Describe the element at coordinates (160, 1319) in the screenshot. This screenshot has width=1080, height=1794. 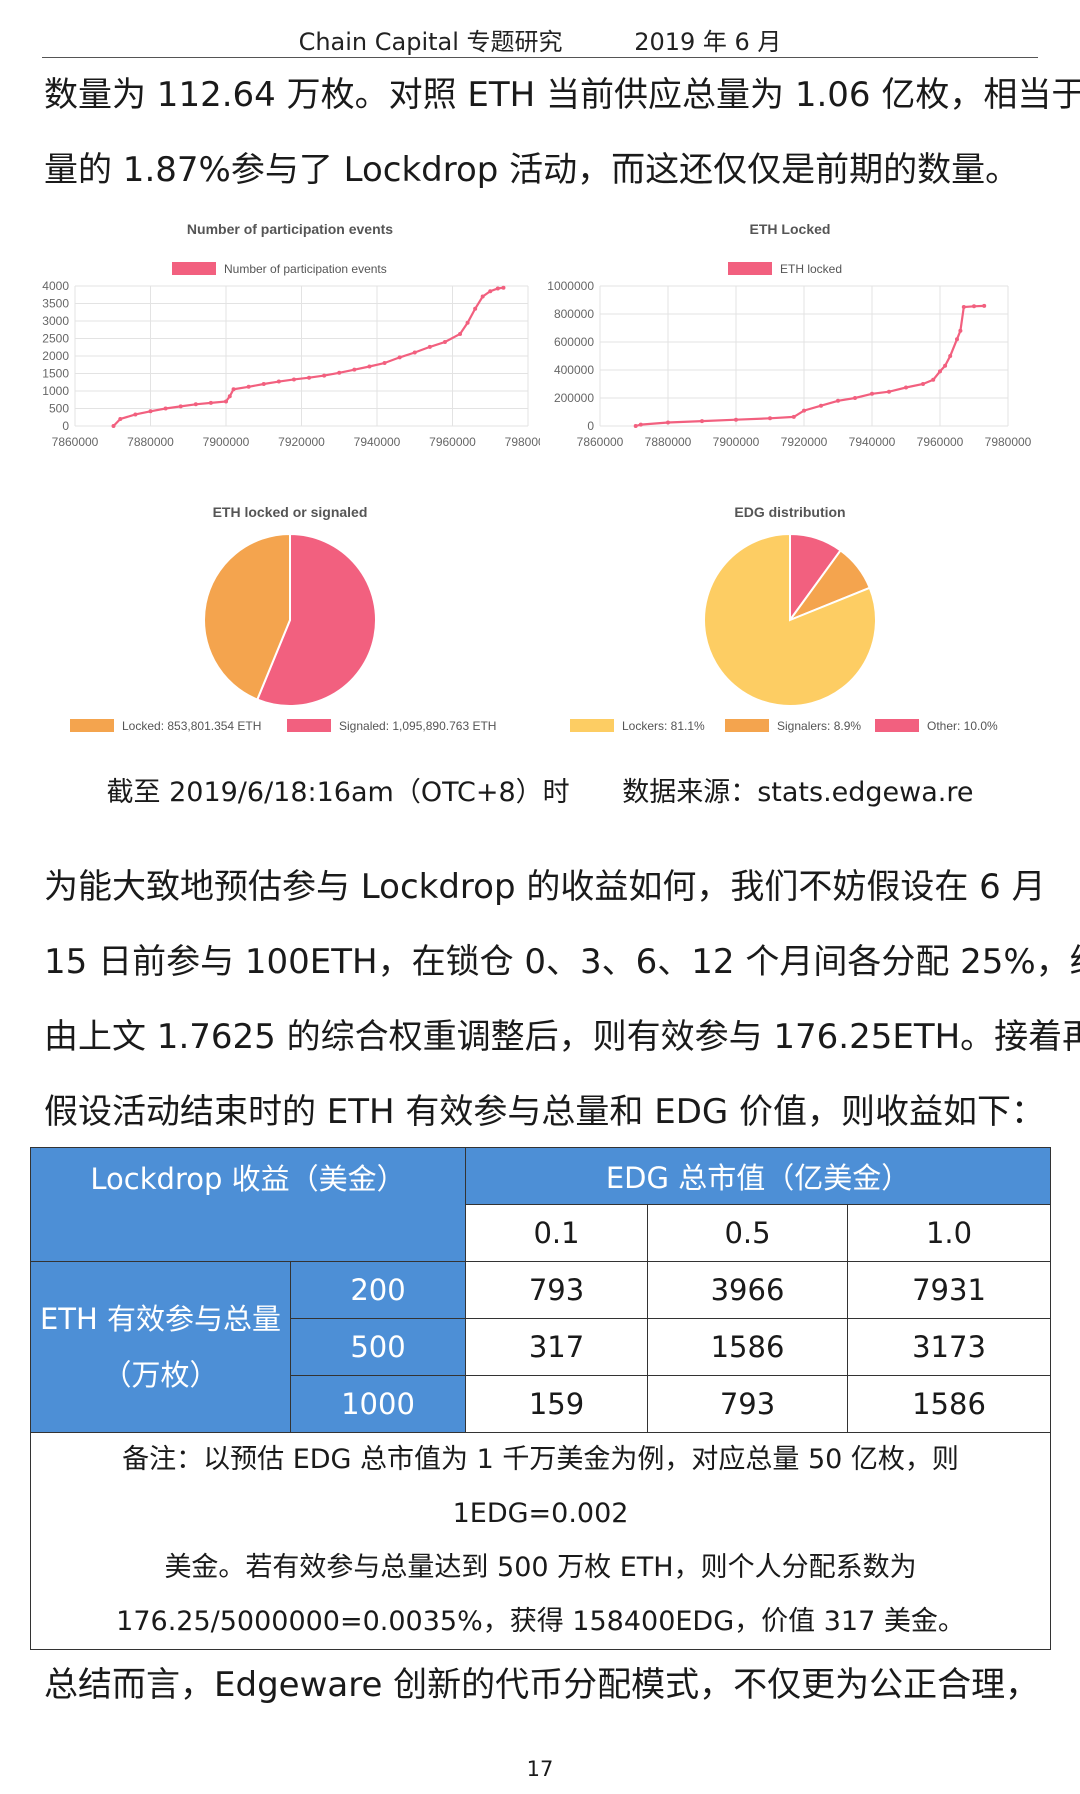
I see `row-group-header-line: ETH 有效参与总量` at that location.